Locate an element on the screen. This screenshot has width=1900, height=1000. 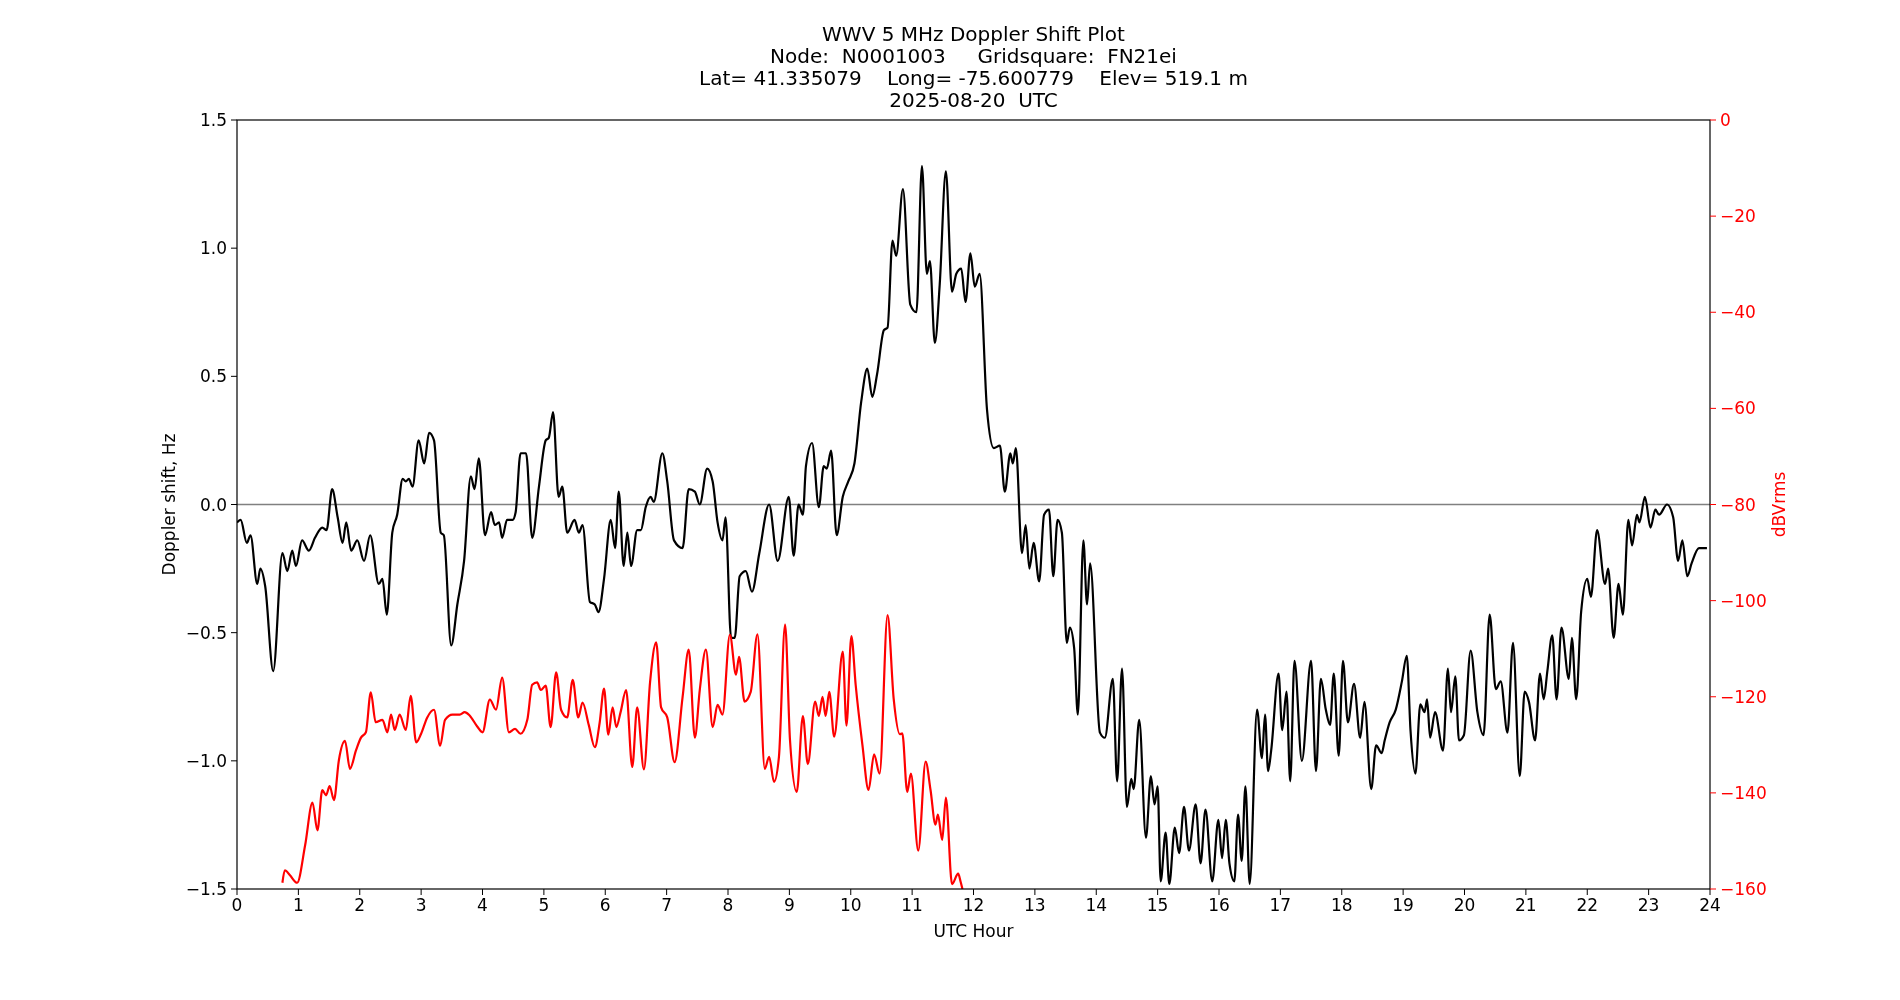
x-tick-label: 15 is located at coordinates (1157, 905).